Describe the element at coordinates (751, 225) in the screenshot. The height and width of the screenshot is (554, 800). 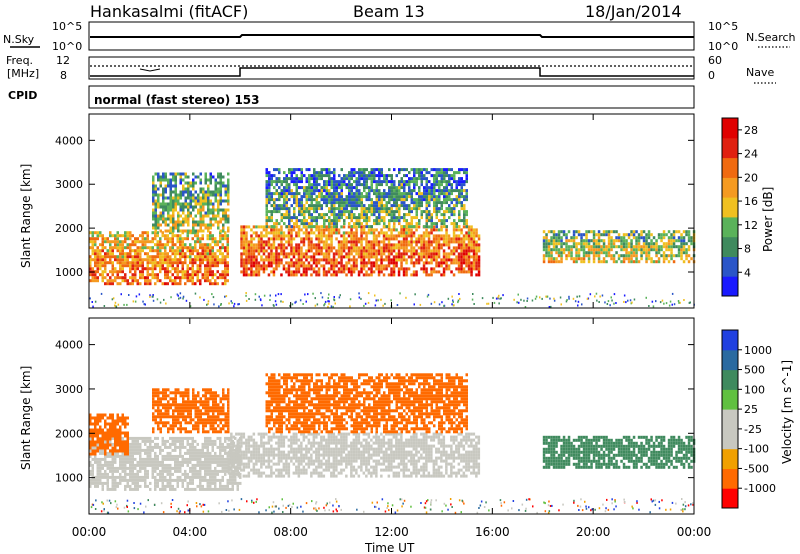
I see `power-colorbar-tick: 12` at that location.